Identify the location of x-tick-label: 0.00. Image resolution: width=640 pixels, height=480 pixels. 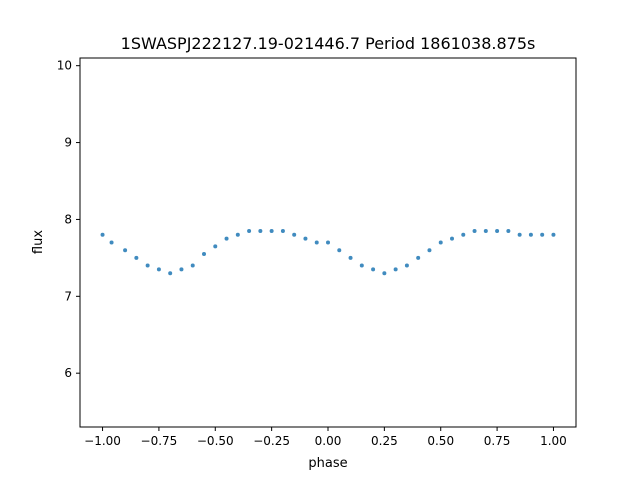
(328, 441).